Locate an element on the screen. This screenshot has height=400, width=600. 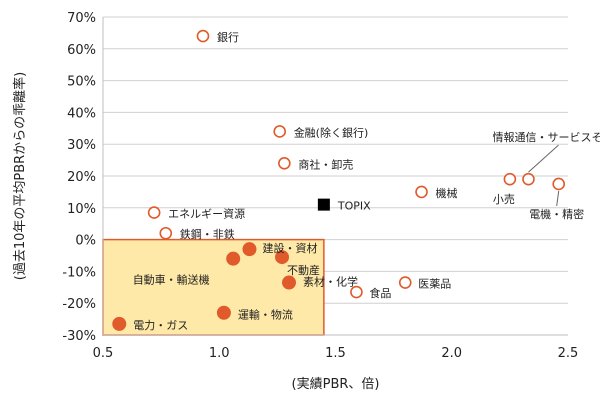
x-tick-label: 1.0 is located at coordinates (219, 353).